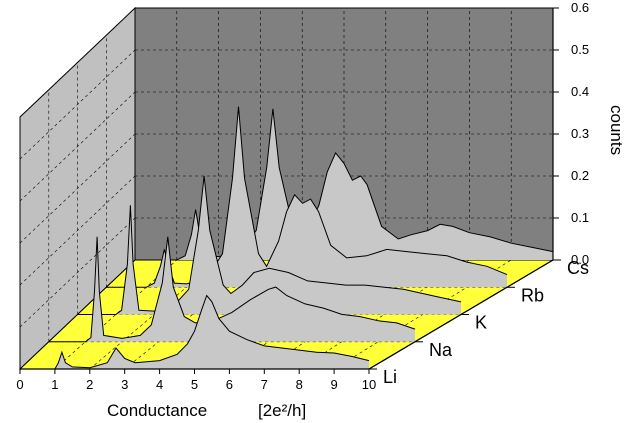 The width and height of the screenshot is (644, 423). I want to click on x-axis-title: Conductance, so click(157, 410).